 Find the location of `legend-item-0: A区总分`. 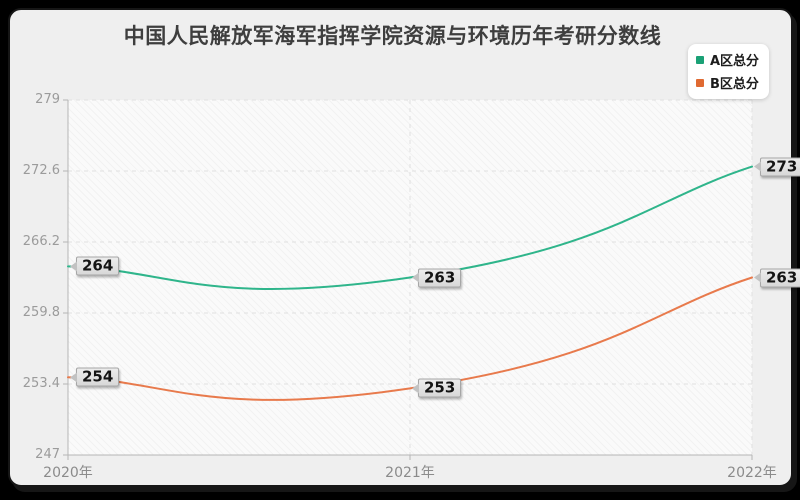

legend-item-0: A区总分 is located at coordinates (727, 59).